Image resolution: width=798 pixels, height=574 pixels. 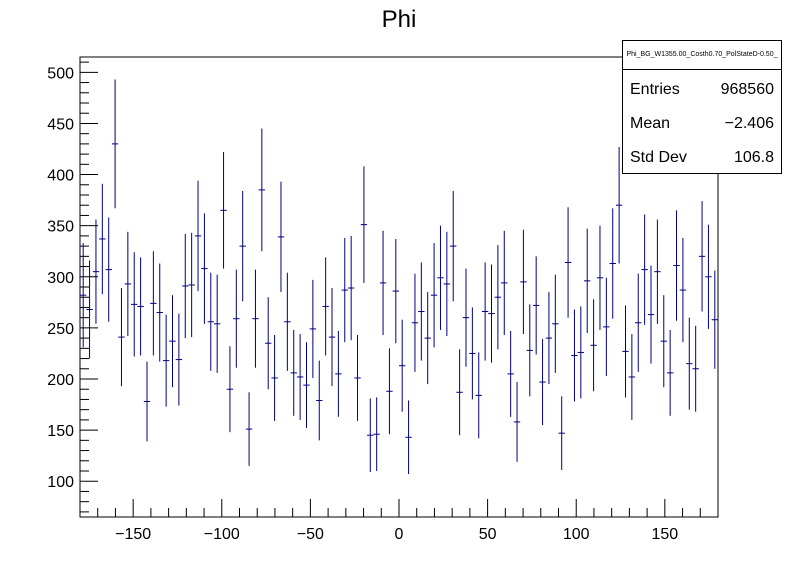 I want to click on x-tick-label: −150, so click(x=133, y=534).